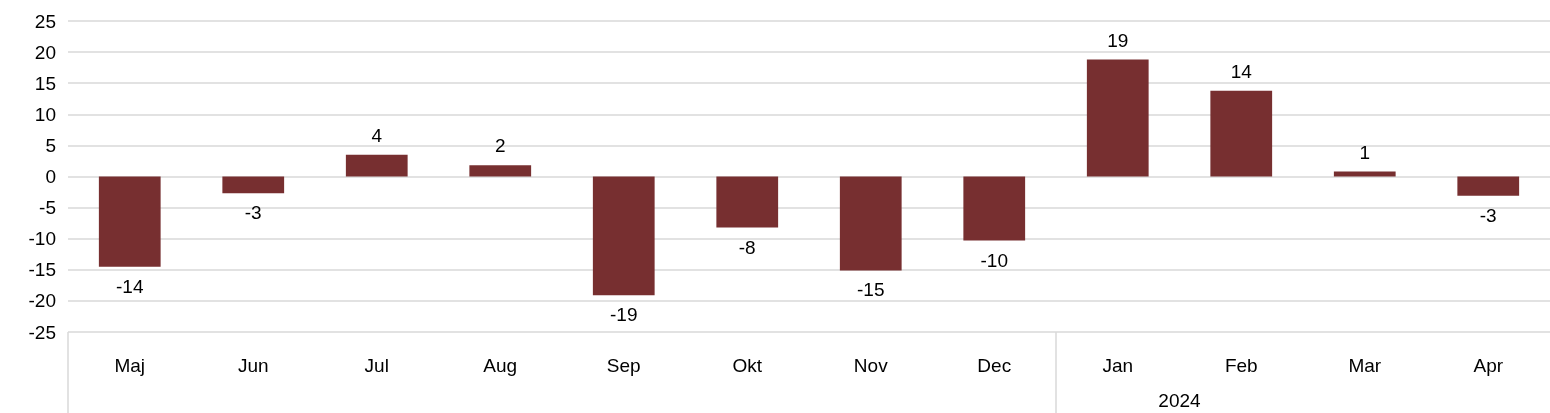 This screenshot has width=1550, height=413. I want to click on data-label: -14, so click(130, 286).